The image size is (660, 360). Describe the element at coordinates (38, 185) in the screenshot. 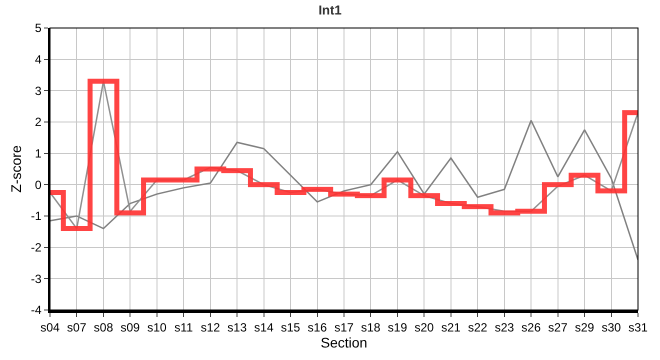

I see `y-tick-label: 0` at that location.